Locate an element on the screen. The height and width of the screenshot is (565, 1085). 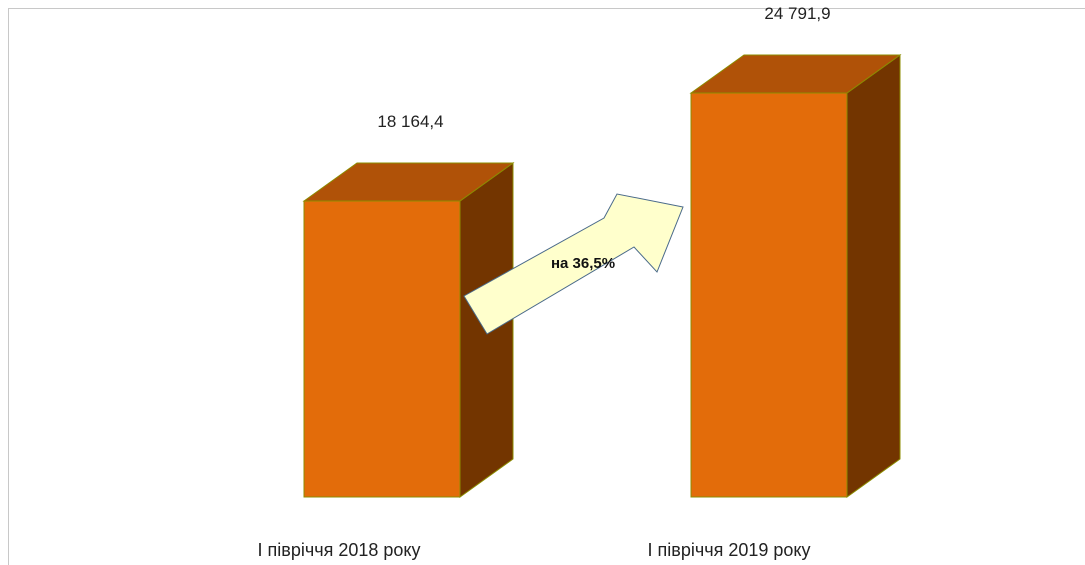
data-label-1: 18 164,4 is located at coordinates (410, 121).